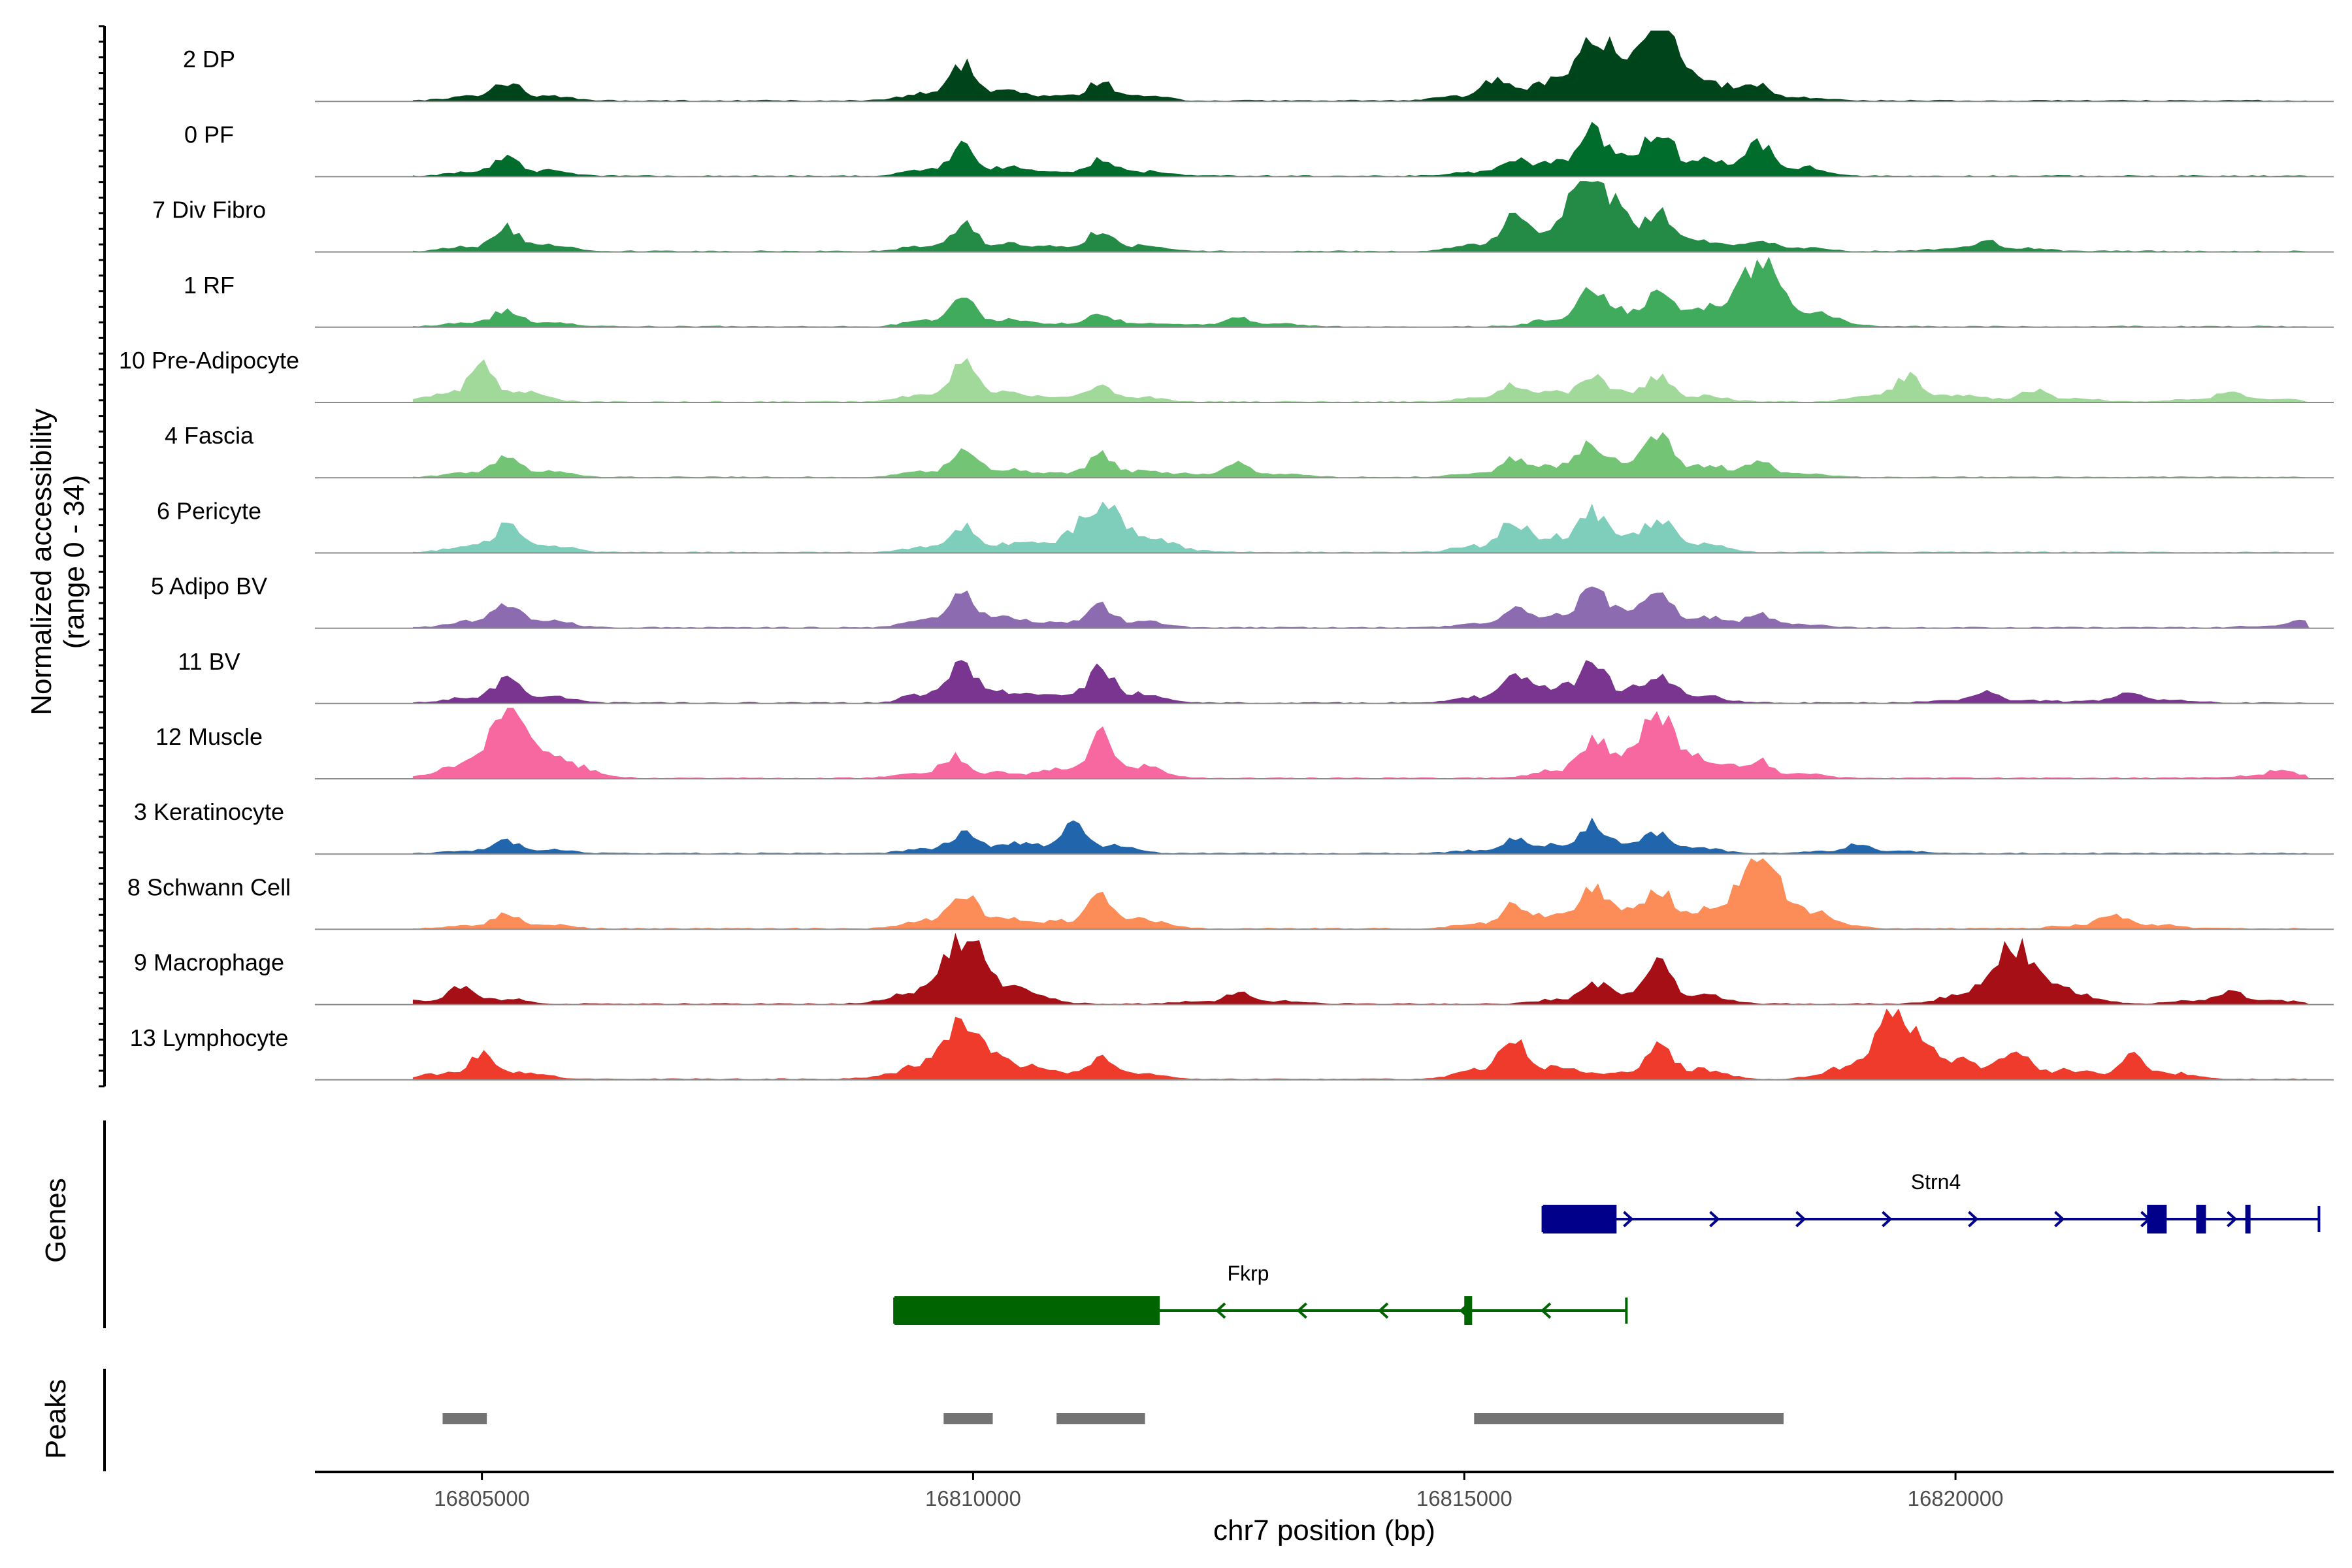 This screenshot has width=2352, height=1568. I want to click on track-label: 0 PF, so click(209, 134).